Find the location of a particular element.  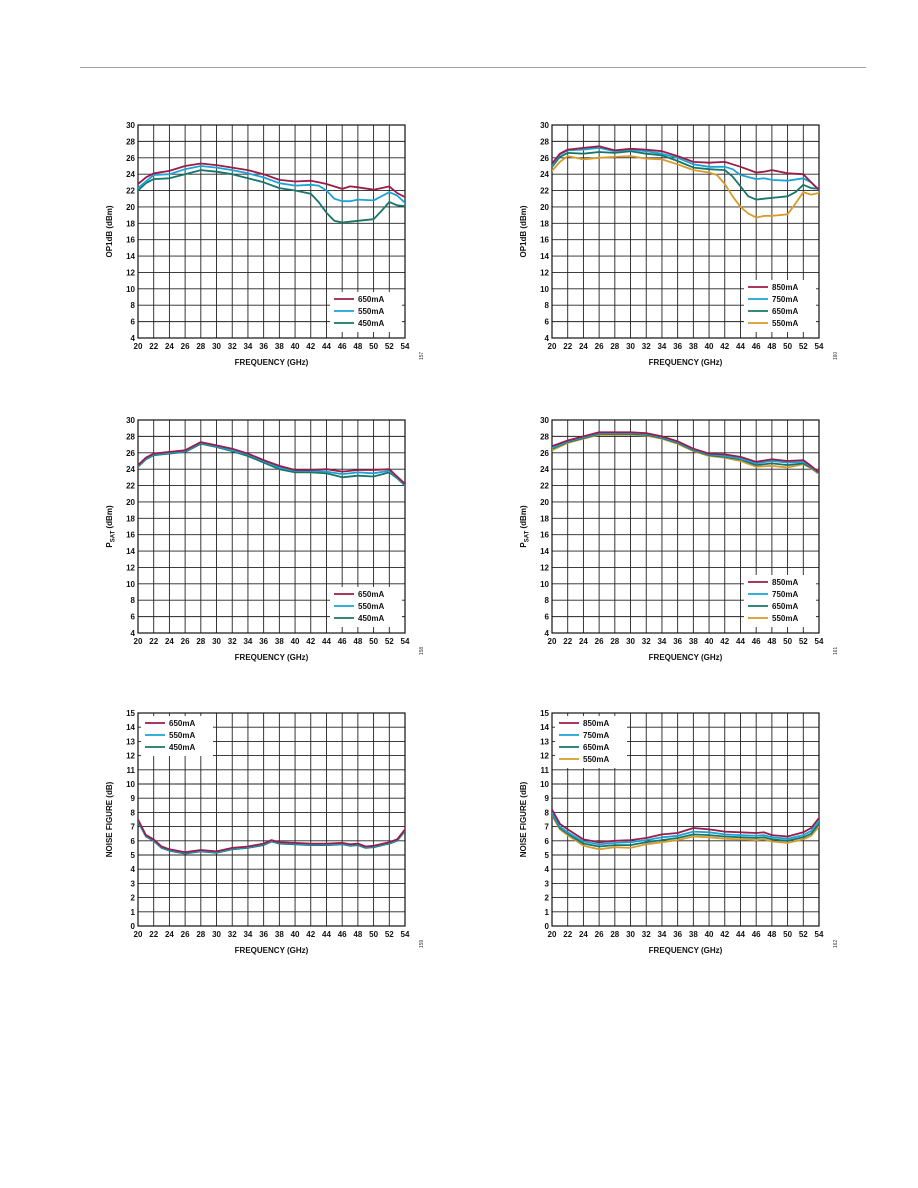

figure-id: 160 is located at coordinates (836, 356).